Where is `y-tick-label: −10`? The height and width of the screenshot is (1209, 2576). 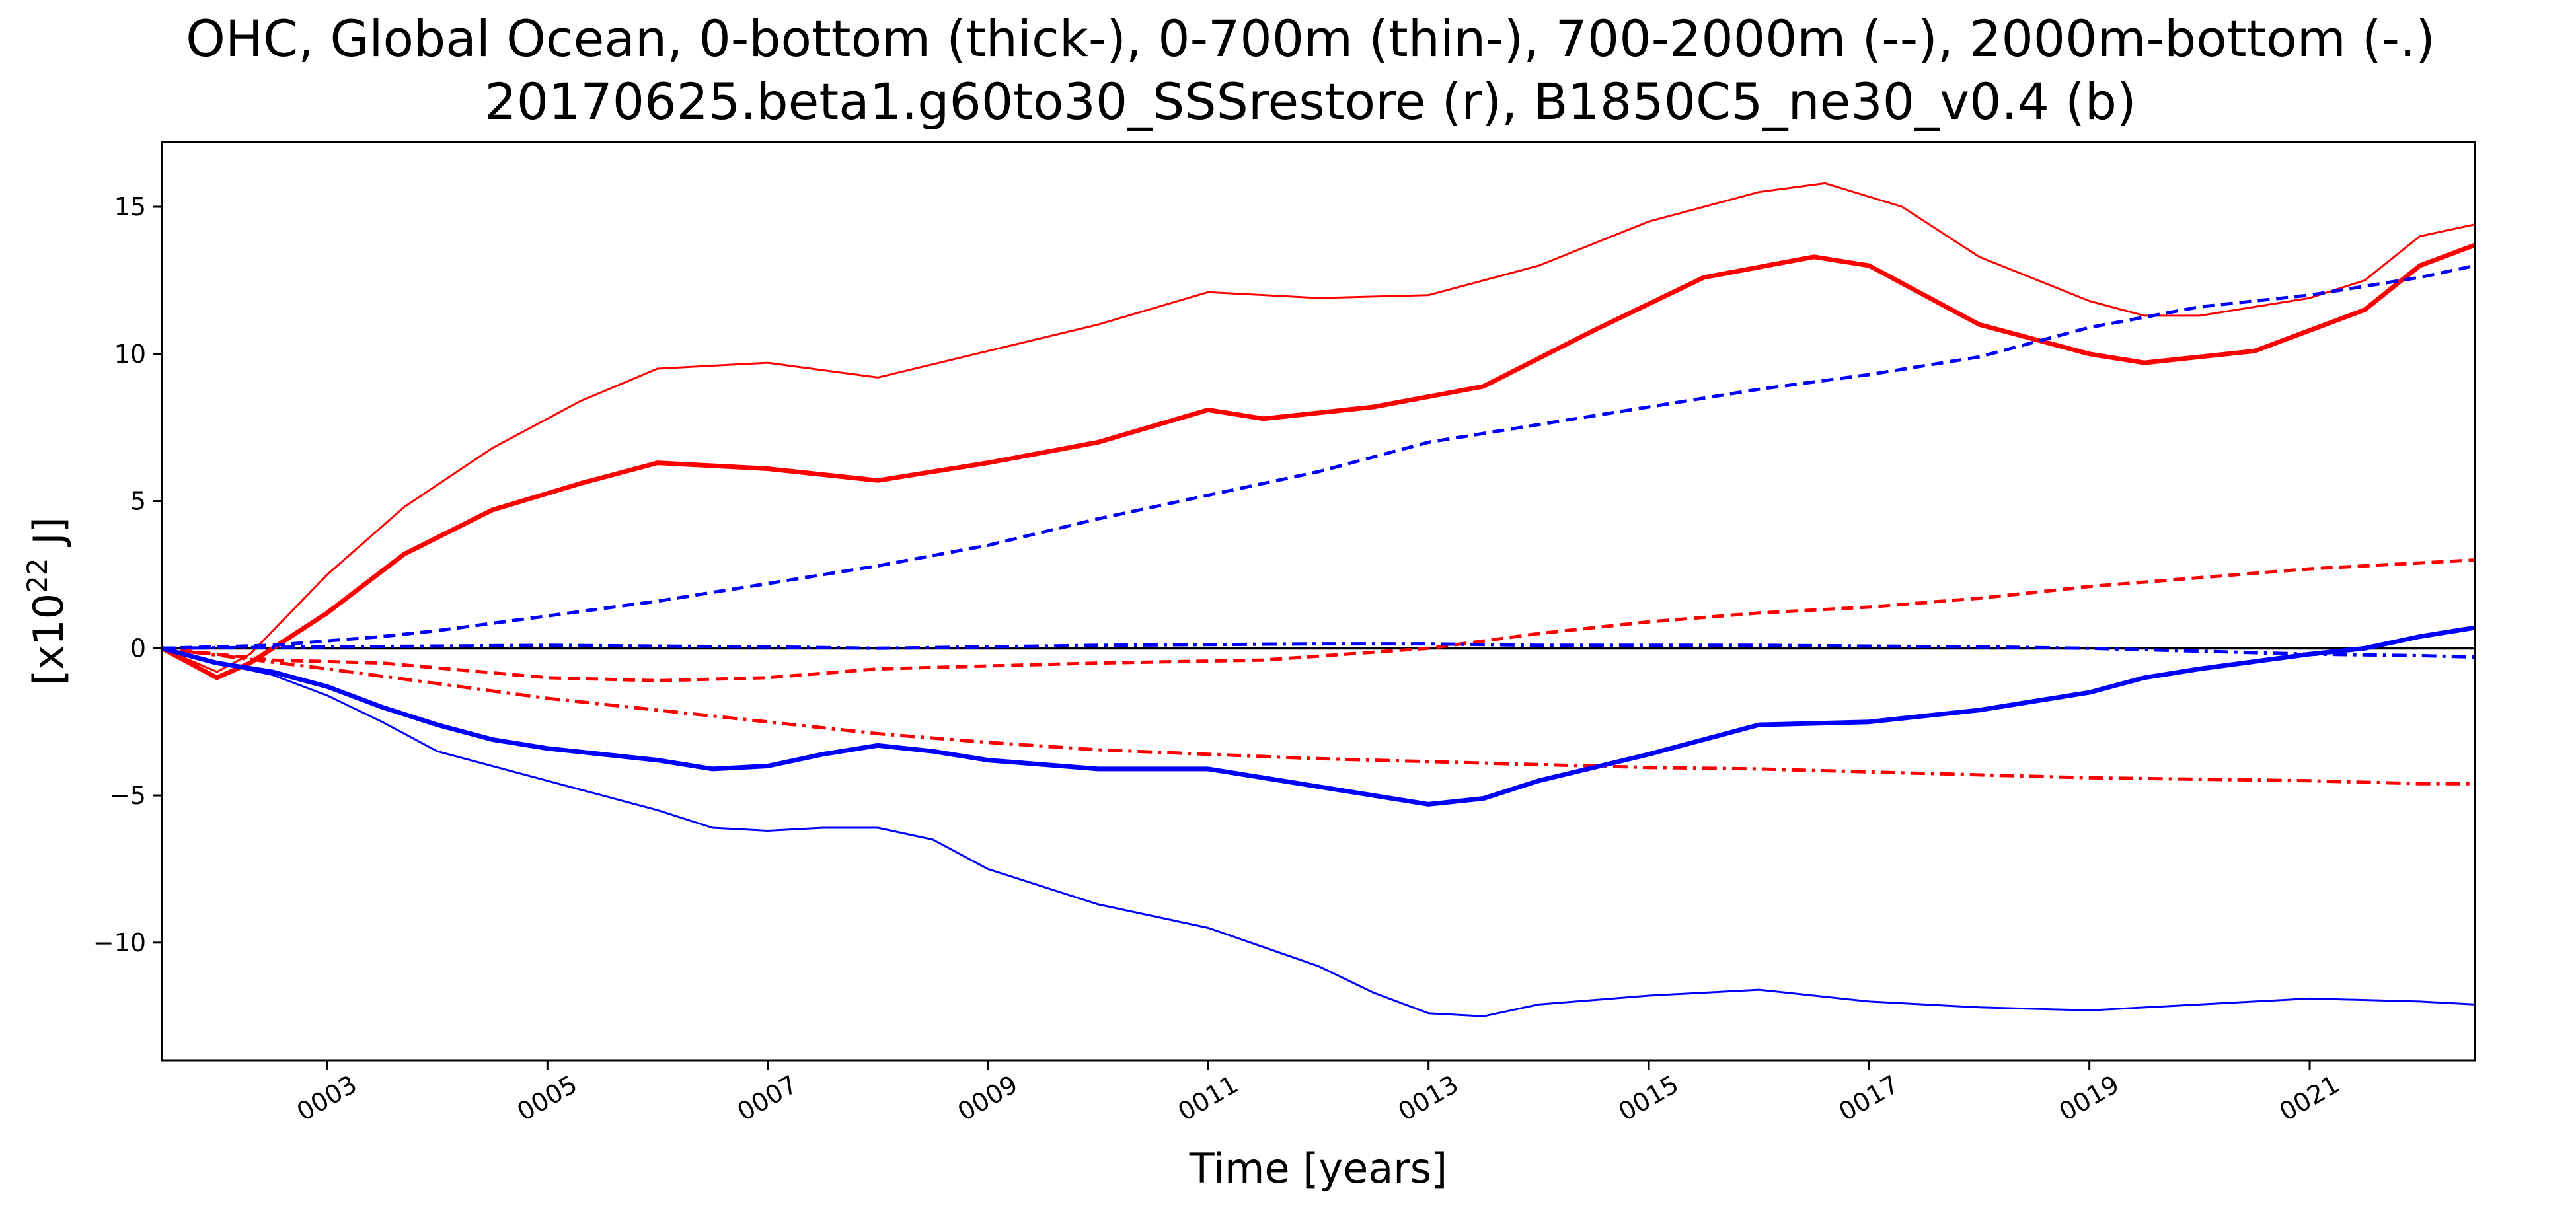 y-tick-label: −10 is located at coordinates (119, 943).